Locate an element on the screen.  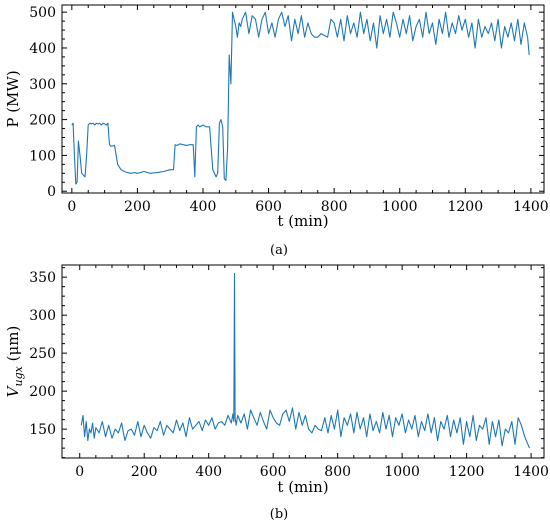
y-tick-label: 100 is located at coordinates (42, 156).